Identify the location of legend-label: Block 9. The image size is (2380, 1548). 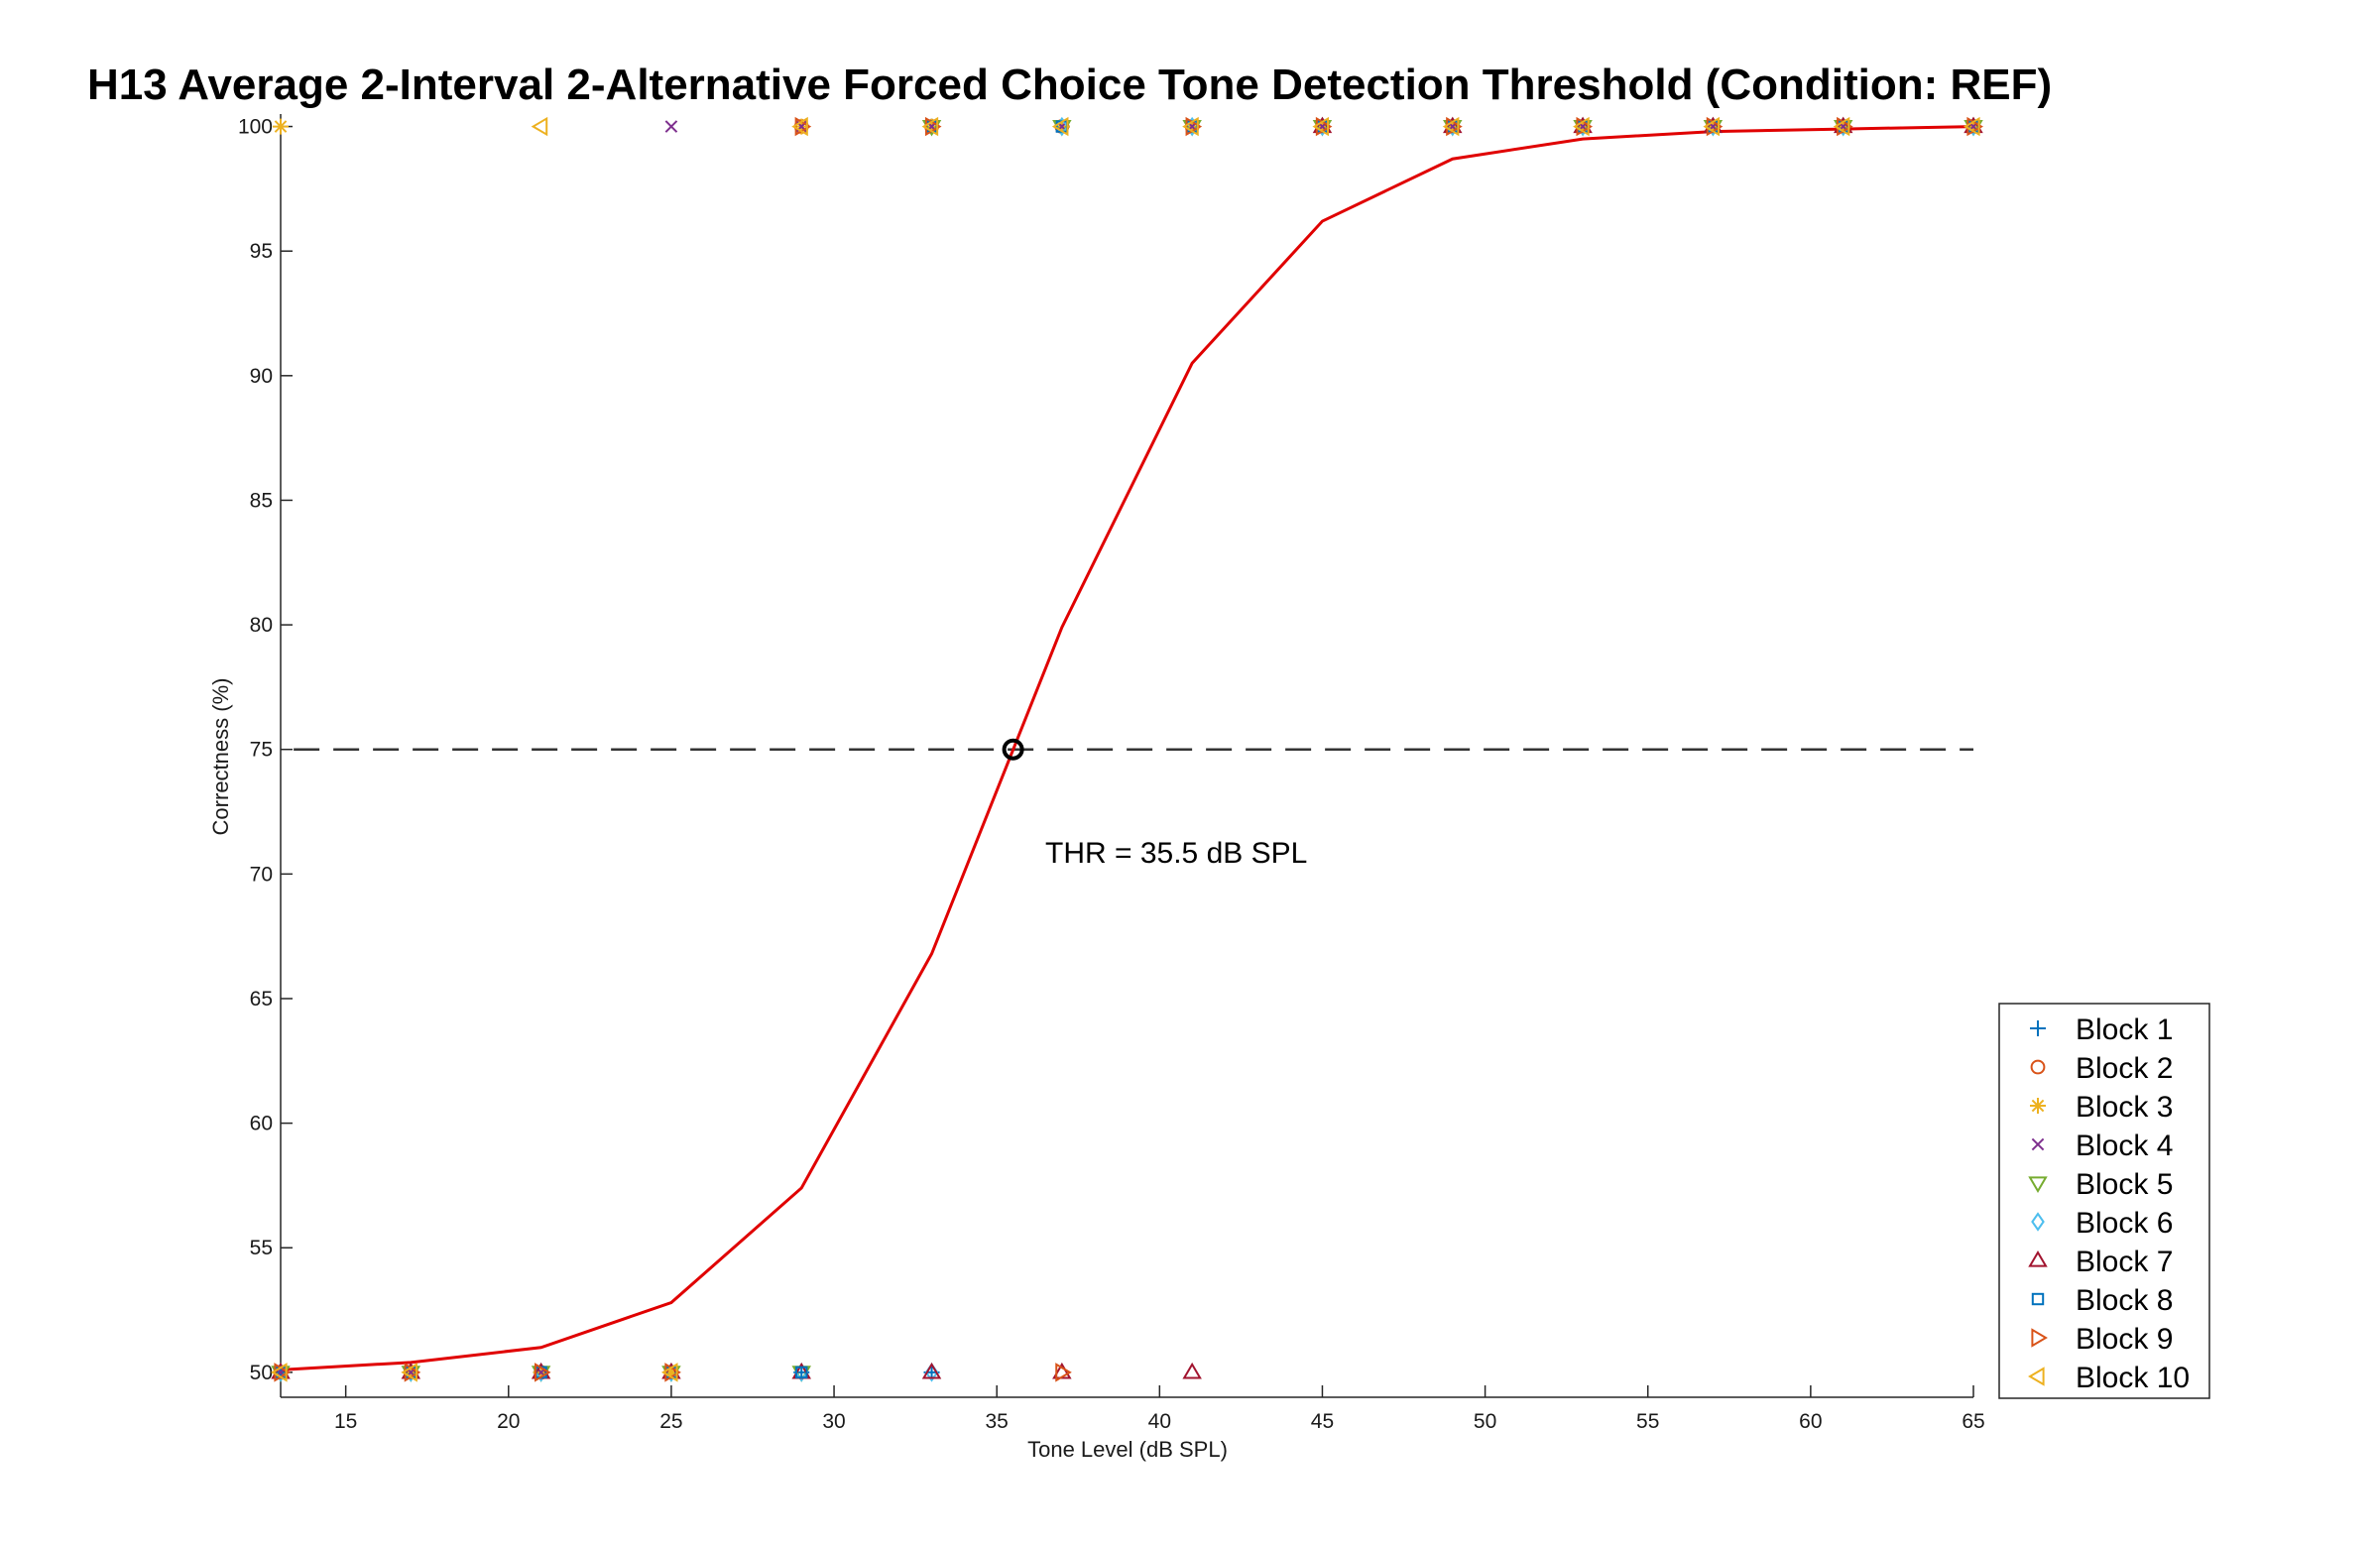
(2124, 1340).